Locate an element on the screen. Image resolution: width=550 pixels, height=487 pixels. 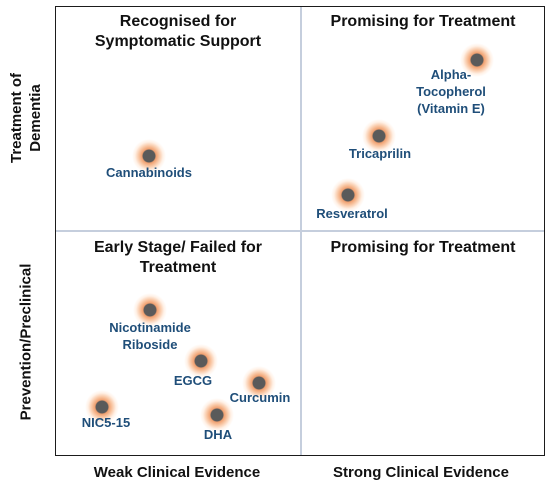
compound-label-cannabinoids: Cannabinoids is located at coordinates (149, 172).